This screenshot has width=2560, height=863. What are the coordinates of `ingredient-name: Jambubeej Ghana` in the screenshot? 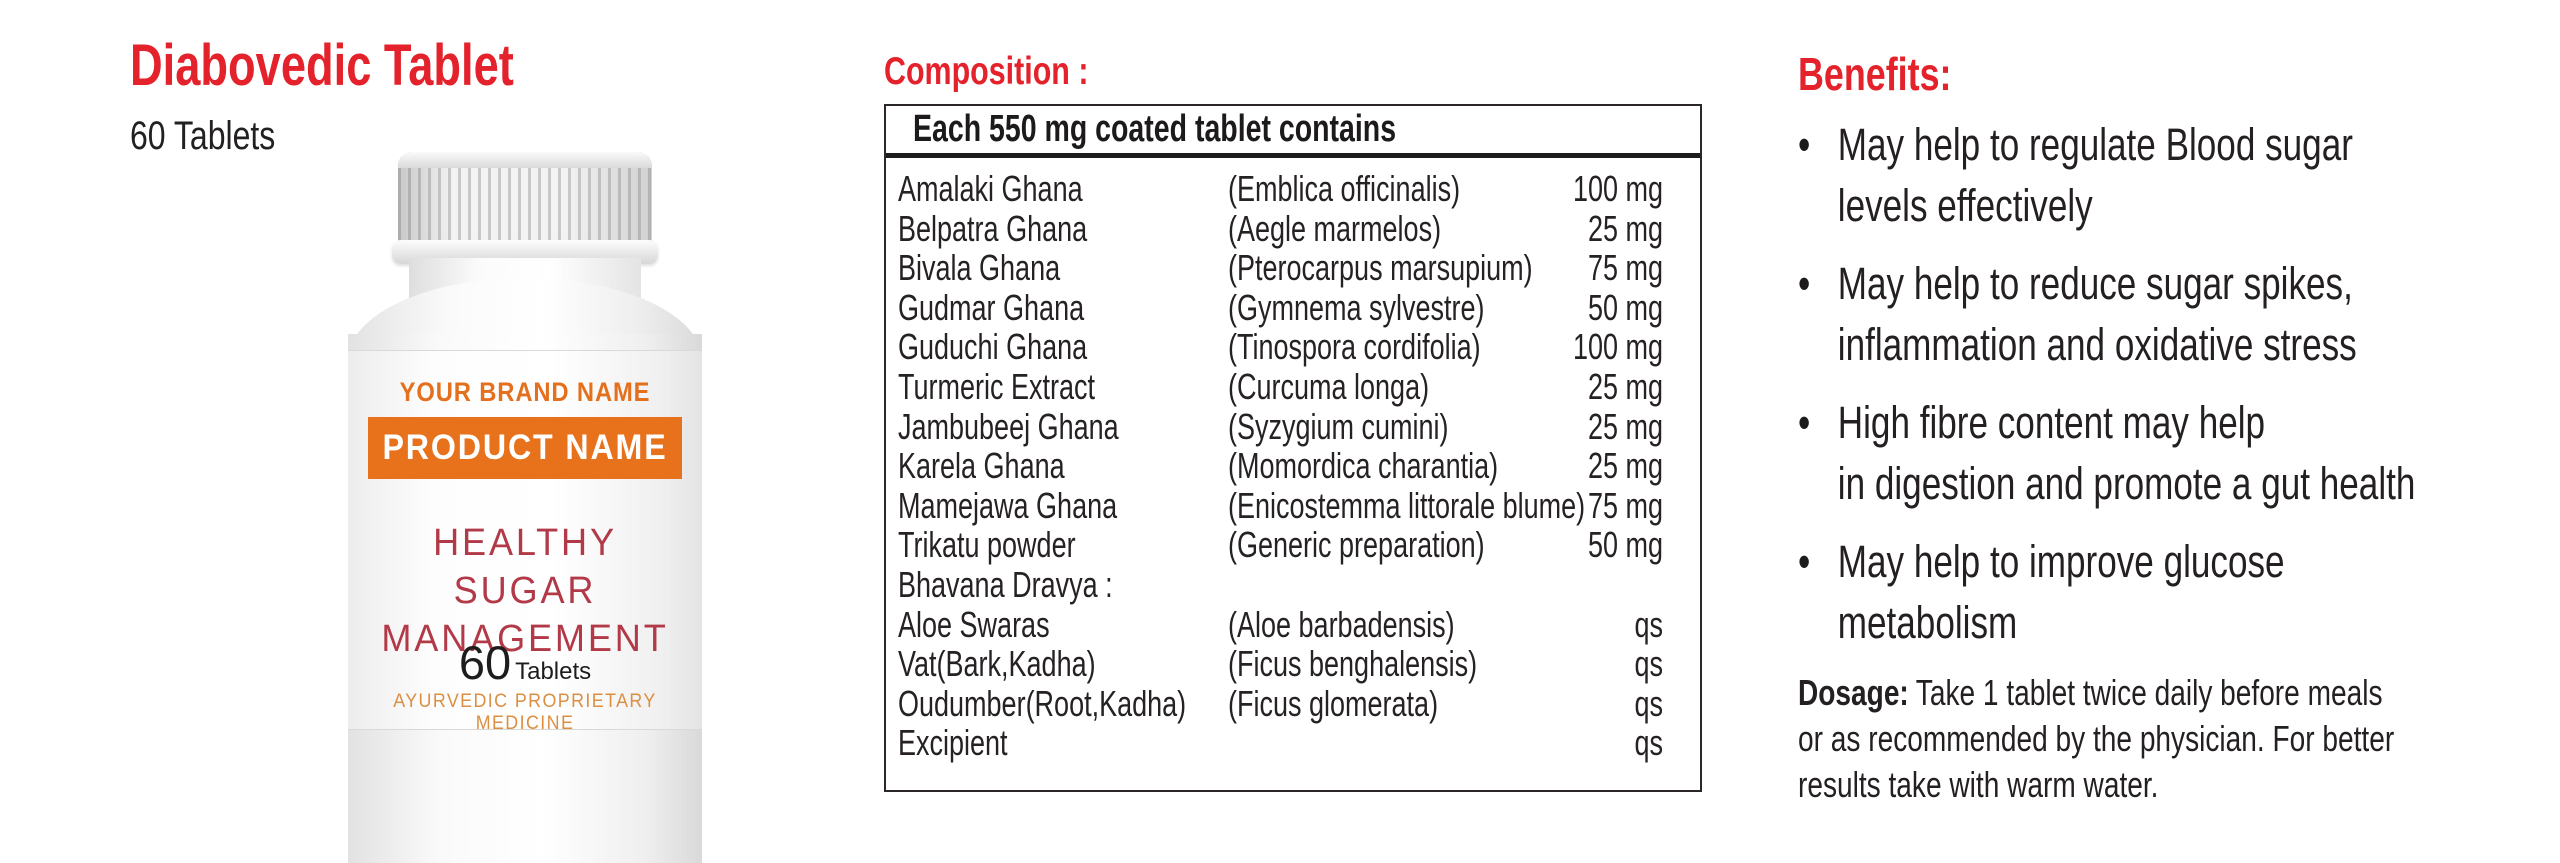 It's located at (1008, 426).